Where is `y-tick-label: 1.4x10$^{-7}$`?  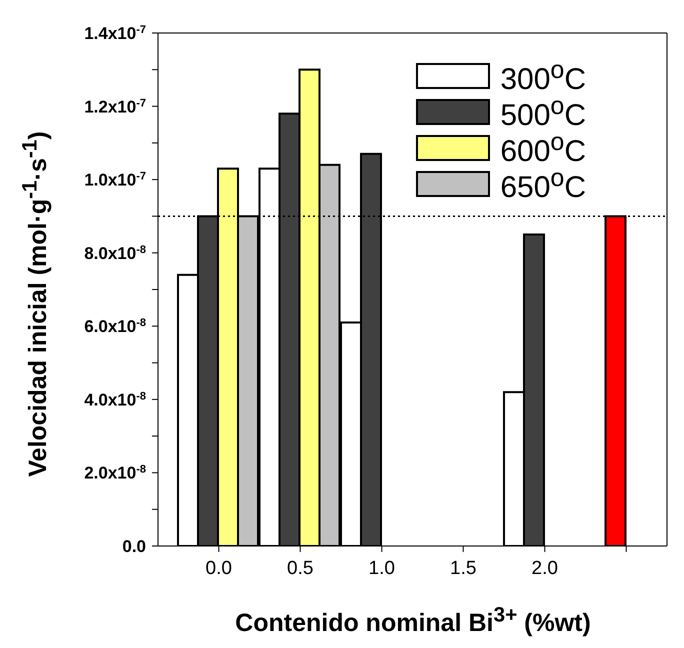
y-tick-label: 1.4x10$^{-7}$ is located at coordinates (115, 33).